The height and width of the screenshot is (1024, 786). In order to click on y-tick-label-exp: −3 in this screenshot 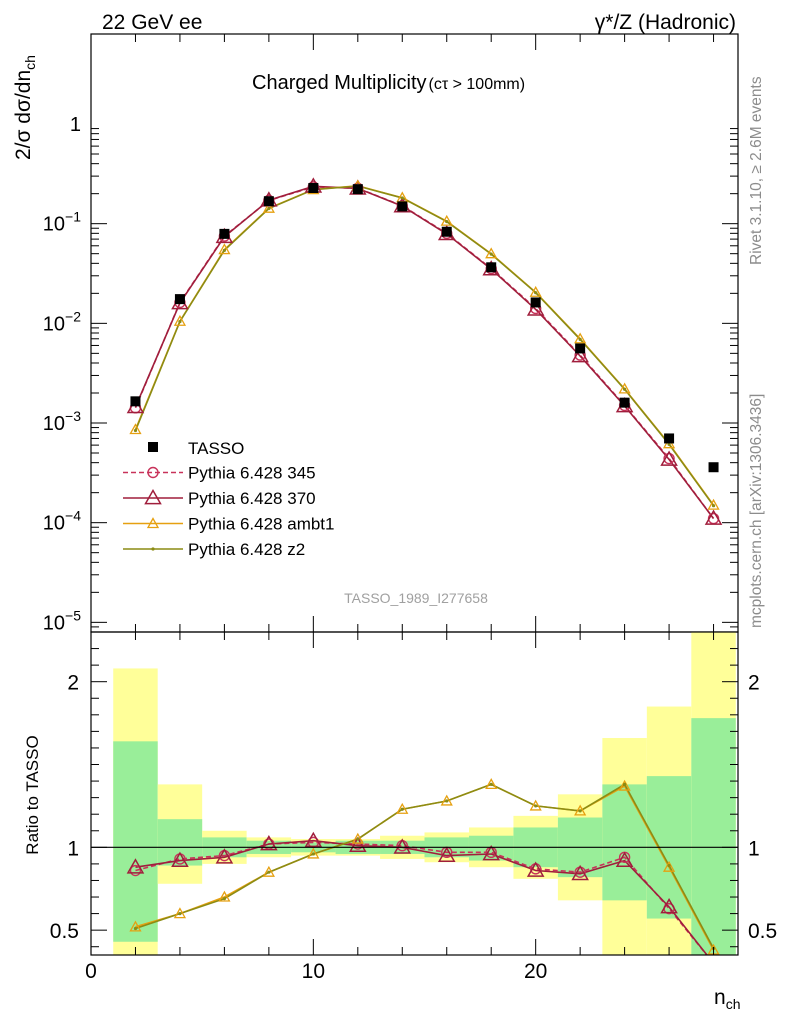, I will do `click(73, 416)`.